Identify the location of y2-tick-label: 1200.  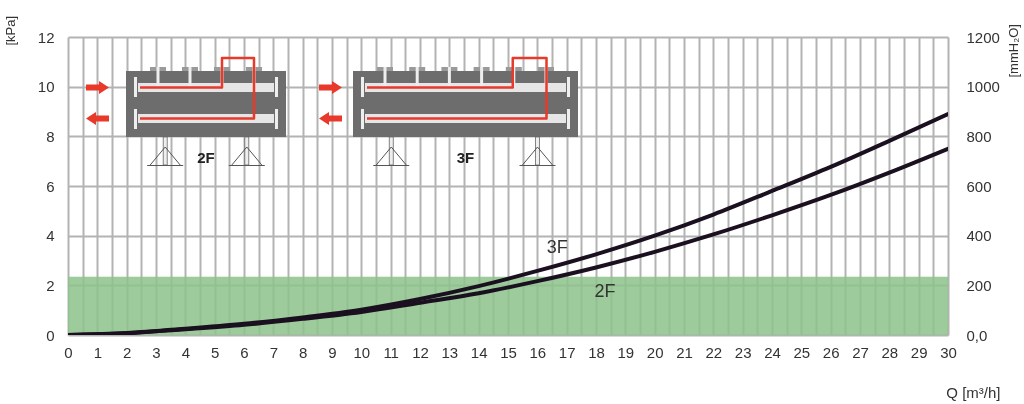
(983, 37).